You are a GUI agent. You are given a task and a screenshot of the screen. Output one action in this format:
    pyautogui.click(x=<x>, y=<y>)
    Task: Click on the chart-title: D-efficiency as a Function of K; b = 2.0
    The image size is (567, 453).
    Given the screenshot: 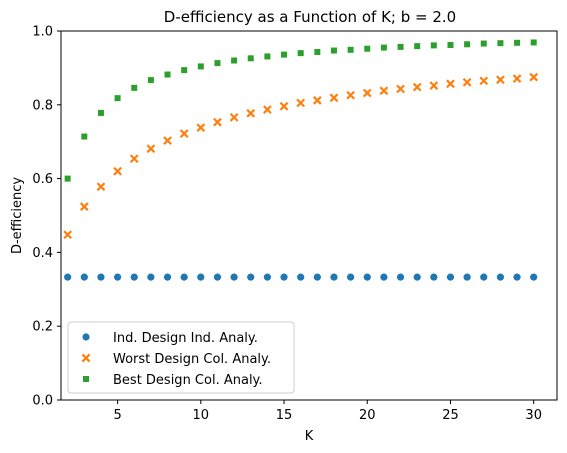 What is the action you would take?
    pyautogui.click(x=310, y=17)
    